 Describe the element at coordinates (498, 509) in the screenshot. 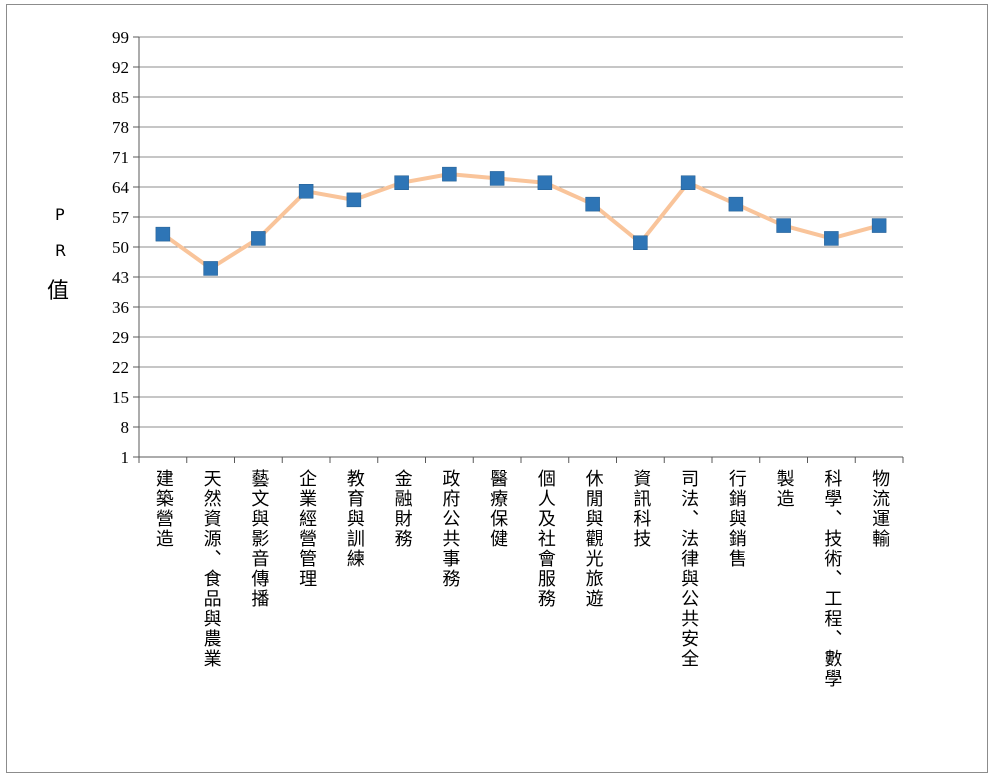

I see `x-category-label: 醫療保健` at that location.